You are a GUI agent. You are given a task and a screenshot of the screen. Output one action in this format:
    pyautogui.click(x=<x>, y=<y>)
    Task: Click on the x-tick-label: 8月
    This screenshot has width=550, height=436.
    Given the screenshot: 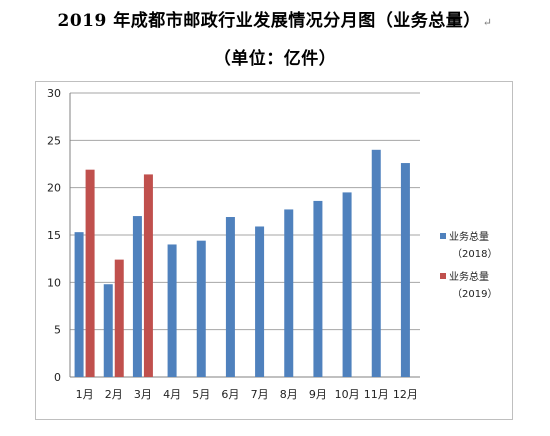 What is the action you would take?
    pyautogui.click(x=289, y=394)
    